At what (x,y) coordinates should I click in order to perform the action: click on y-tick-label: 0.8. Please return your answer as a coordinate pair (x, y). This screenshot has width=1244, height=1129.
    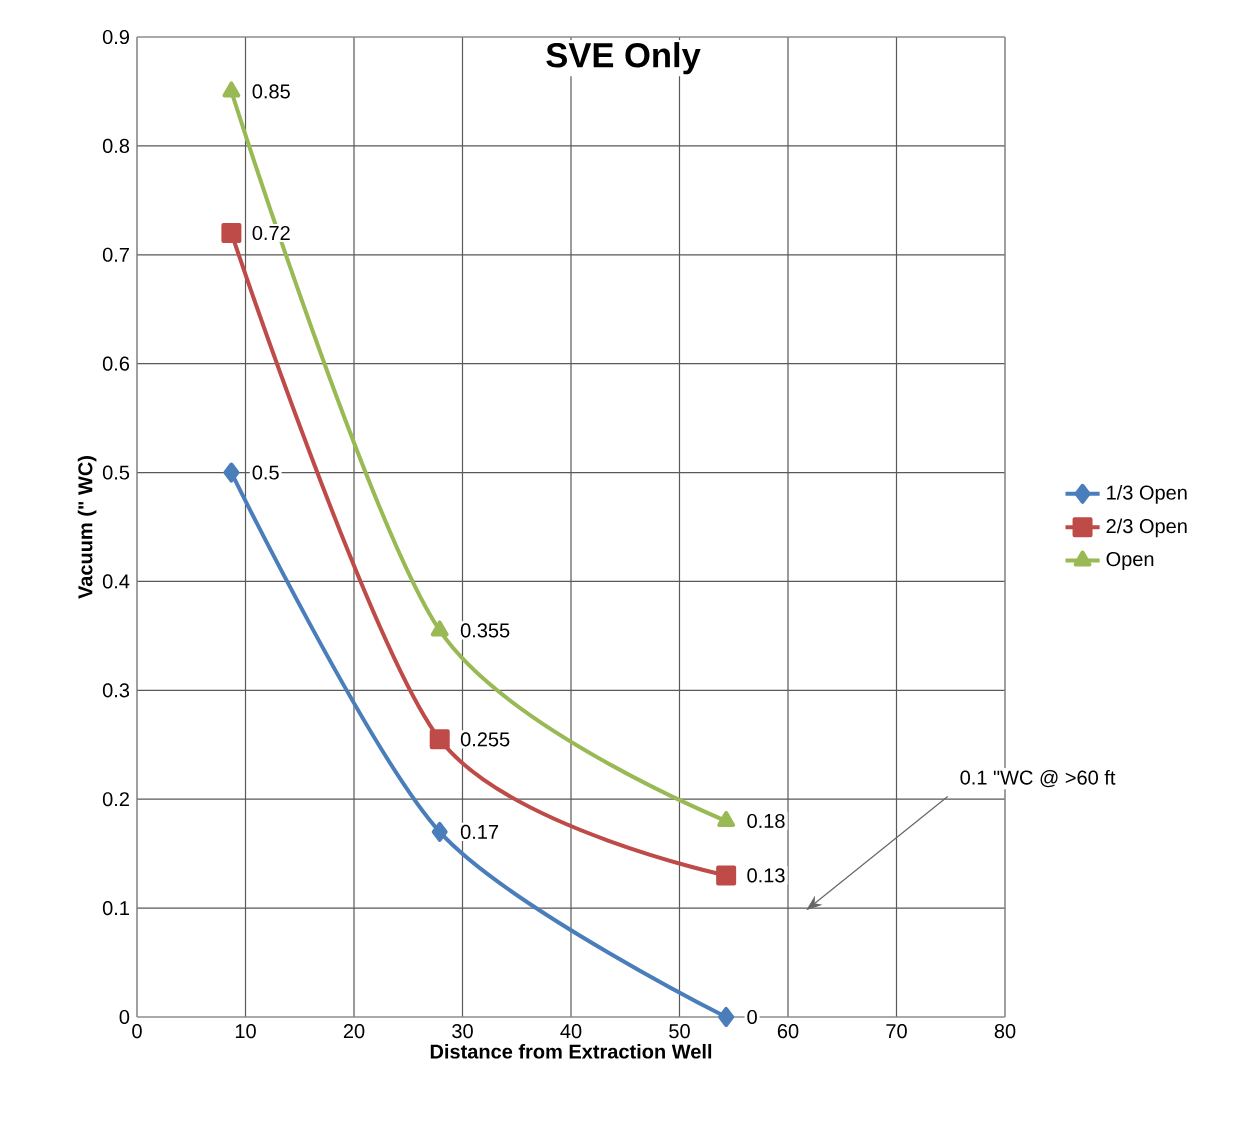
    Looking at the image, I should click on (116, 145).